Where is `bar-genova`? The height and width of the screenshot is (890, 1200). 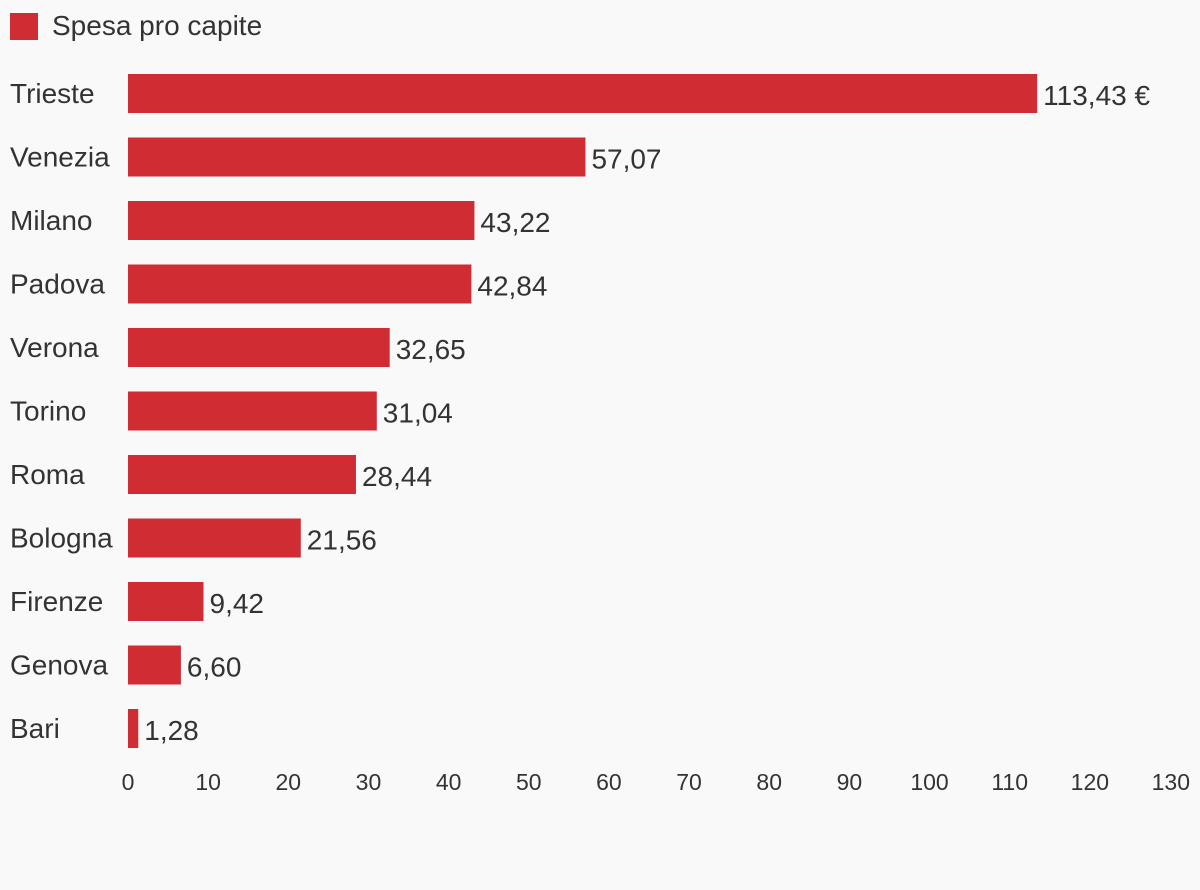
bar-genova is located at coordinates (154, 665).